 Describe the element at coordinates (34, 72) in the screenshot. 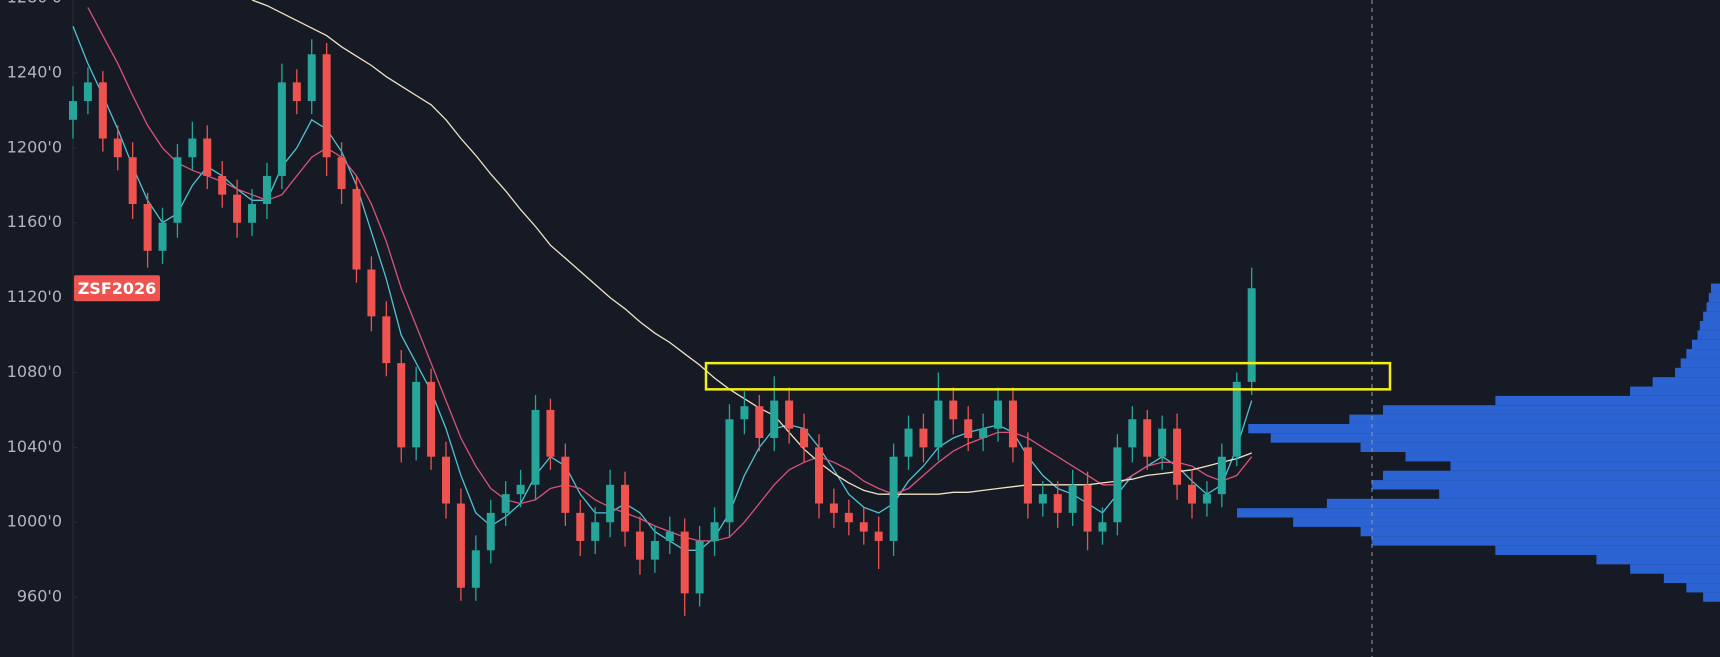

I see `y-tick-label: 1240'0` at that location.